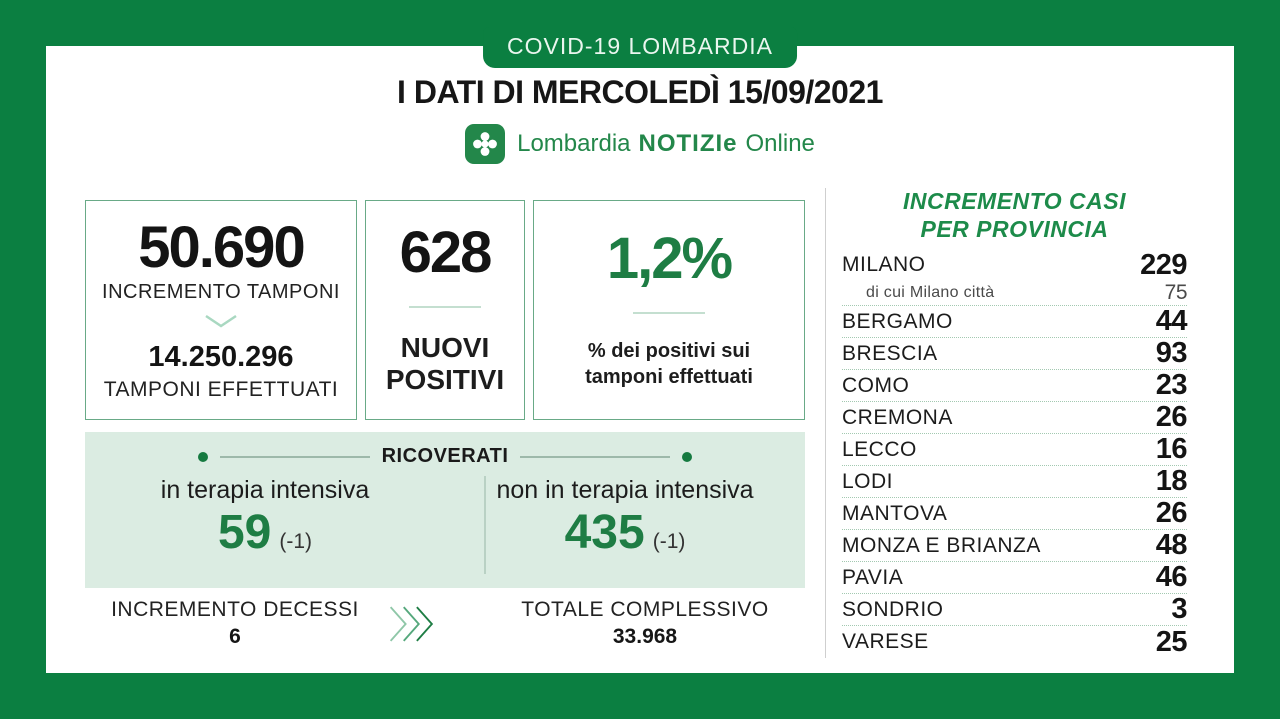 Image resolution: width=1280 pixels, height=719 pixels. Describe the element at coordinates (1015, 482) in the screenshot. I see `province-row: LODI 18` at that location.